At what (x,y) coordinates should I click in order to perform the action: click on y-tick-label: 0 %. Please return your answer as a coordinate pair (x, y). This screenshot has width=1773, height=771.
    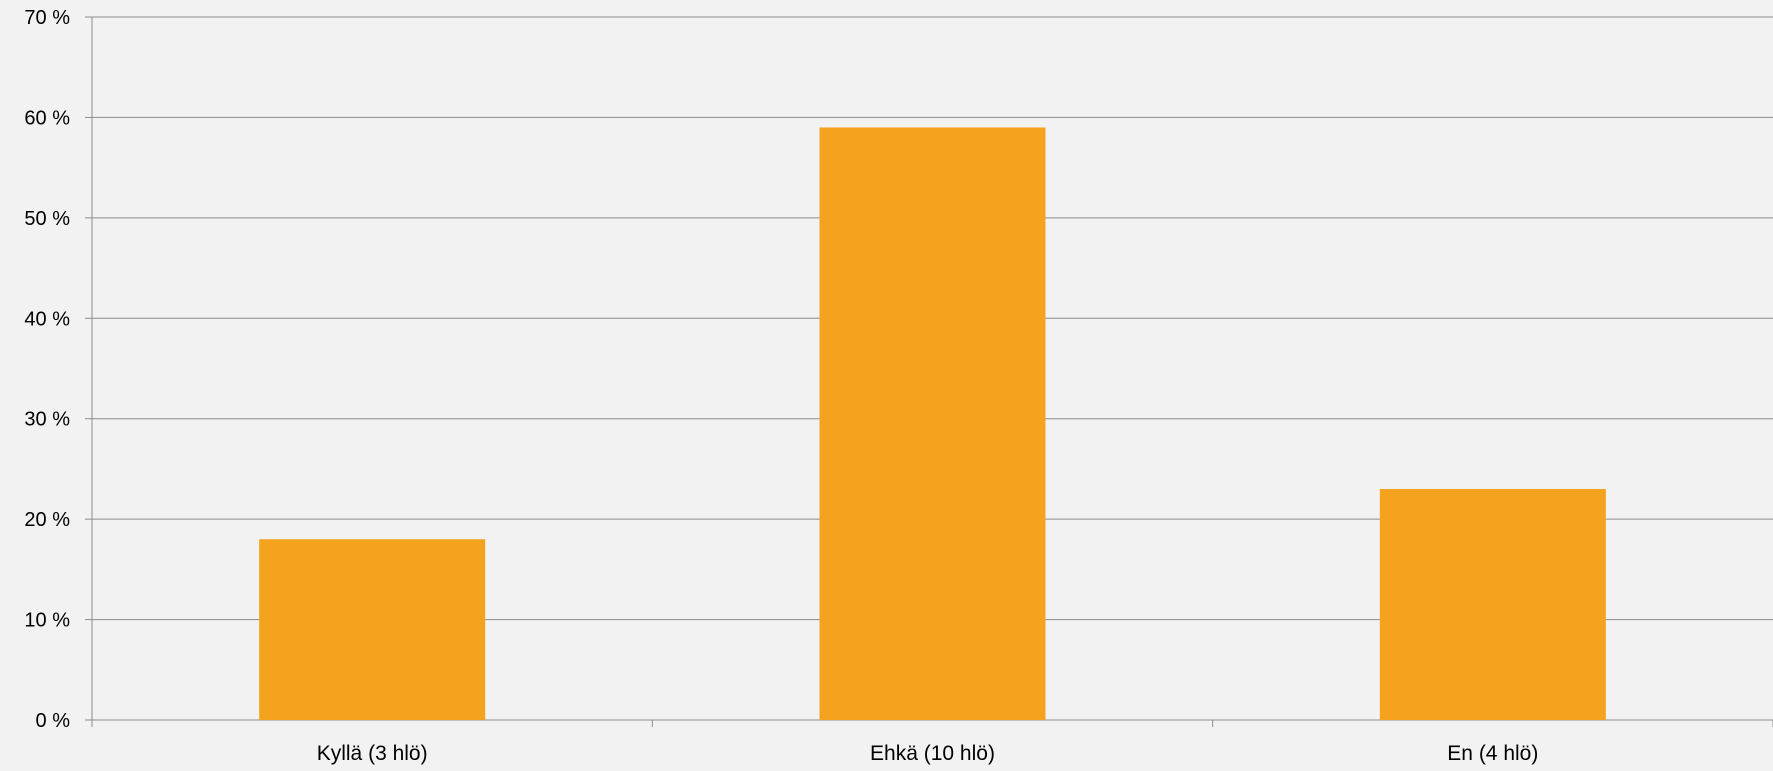
    Looking at the image, I should click on (53, 721).